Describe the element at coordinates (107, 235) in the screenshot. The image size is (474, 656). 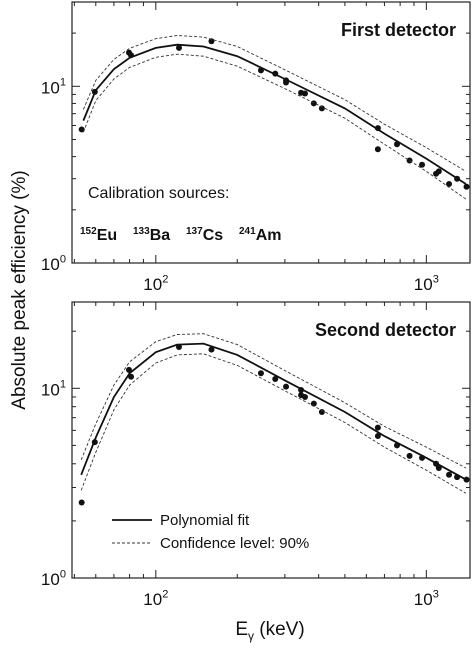
I see `source-symbol: Eu` at that location.